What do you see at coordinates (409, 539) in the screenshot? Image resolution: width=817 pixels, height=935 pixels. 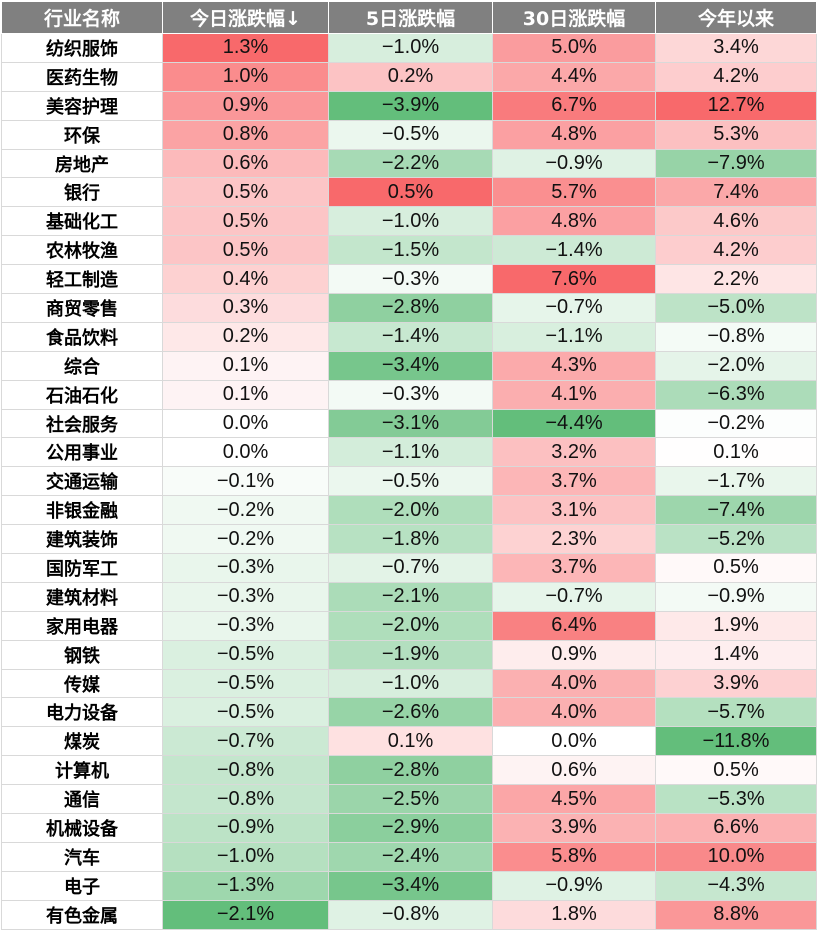 I see `table-row: 建筑装饰 −0.2% −1.8% 2.3% −5.2%` at bounding box center [409, 539].